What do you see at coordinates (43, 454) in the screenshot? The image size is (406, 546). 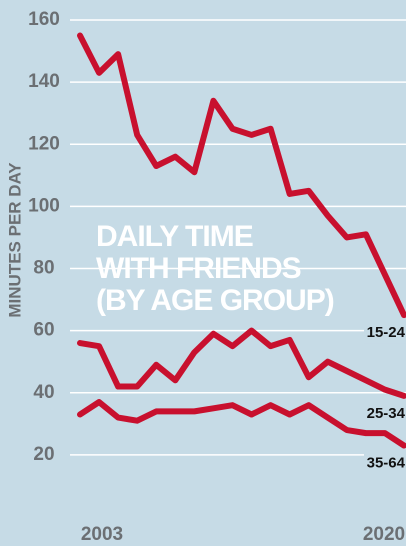 I see `y-tick-label: 20` at bounding box center [43, 454].